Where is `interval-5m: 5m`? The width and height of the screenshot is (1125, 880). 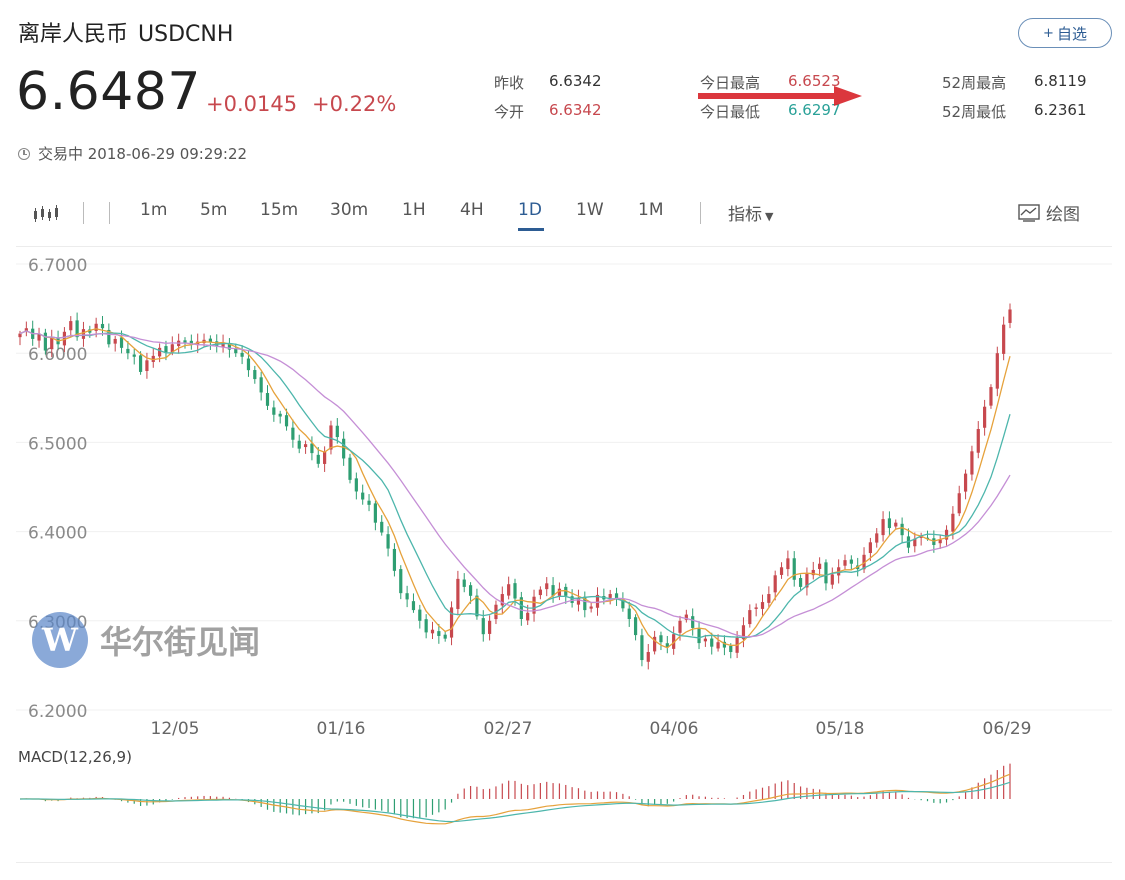 interval-5m: 5m is located at coordinates (214, 210).